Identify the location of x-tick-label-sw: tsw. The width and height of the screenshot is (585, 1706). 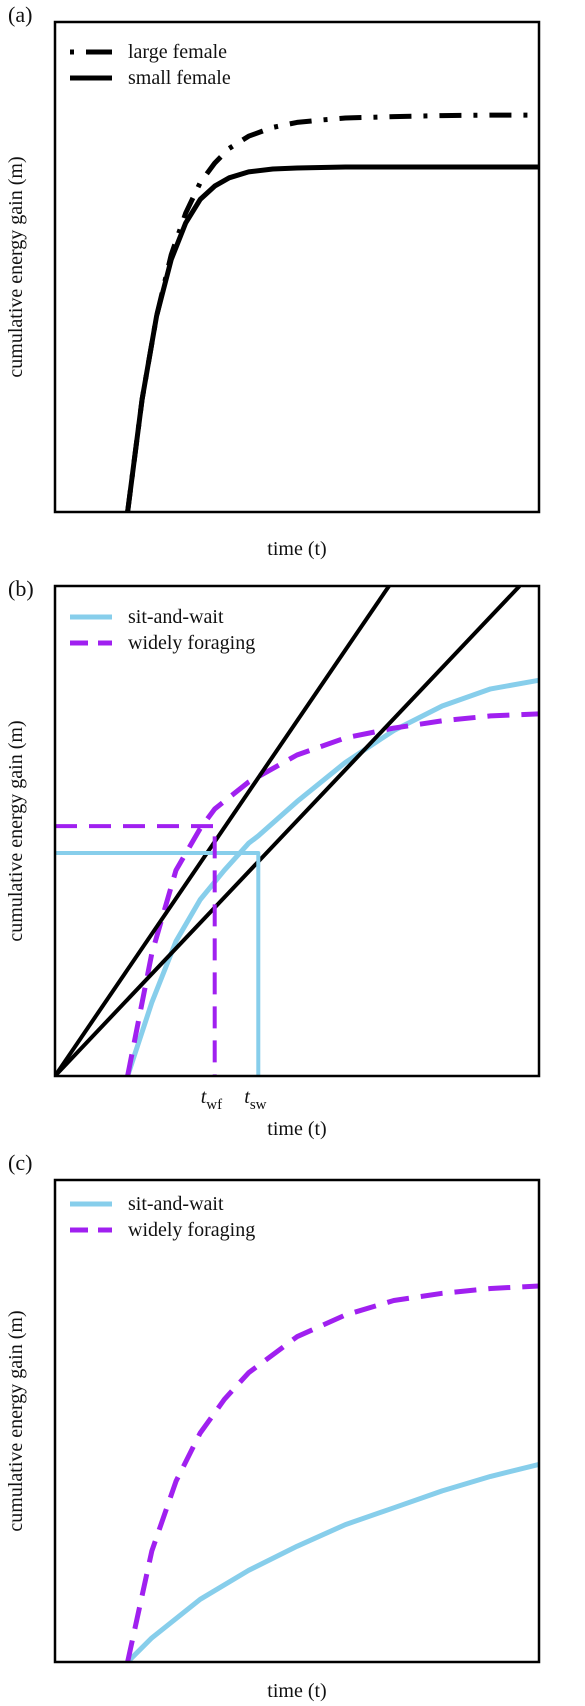
(255, 1099).